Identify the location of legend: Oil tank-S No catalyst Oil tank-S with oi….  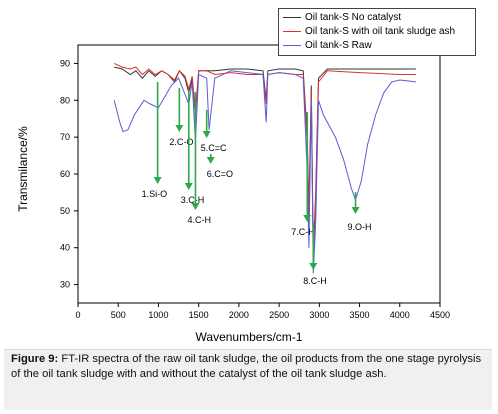
(377, 32).